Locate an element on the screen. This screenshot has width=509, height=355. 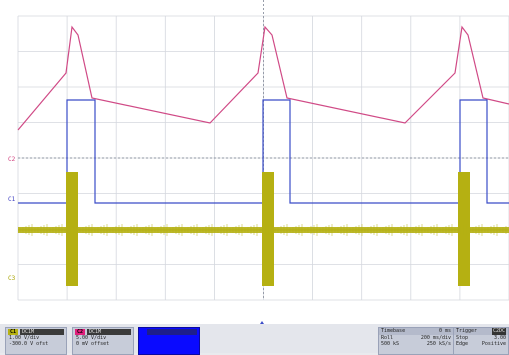
channel-marker-c3: C3 is located at coordinates (12, 278).